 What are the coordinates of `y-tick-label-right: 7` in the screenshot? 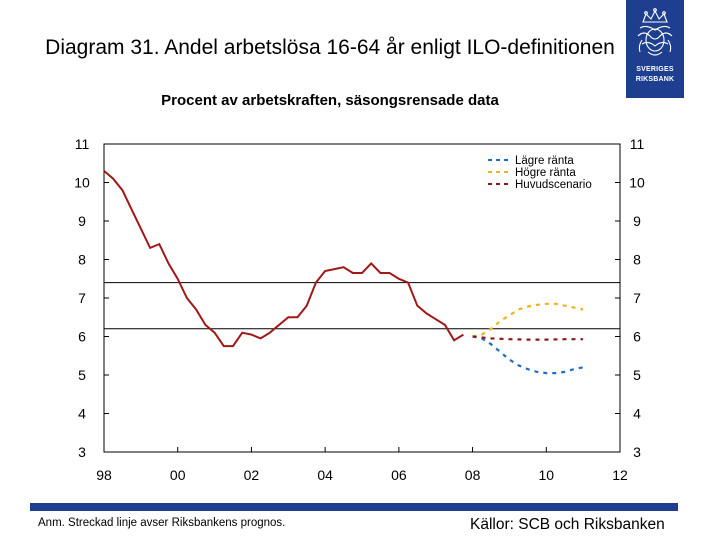 It's located at (637, 298).